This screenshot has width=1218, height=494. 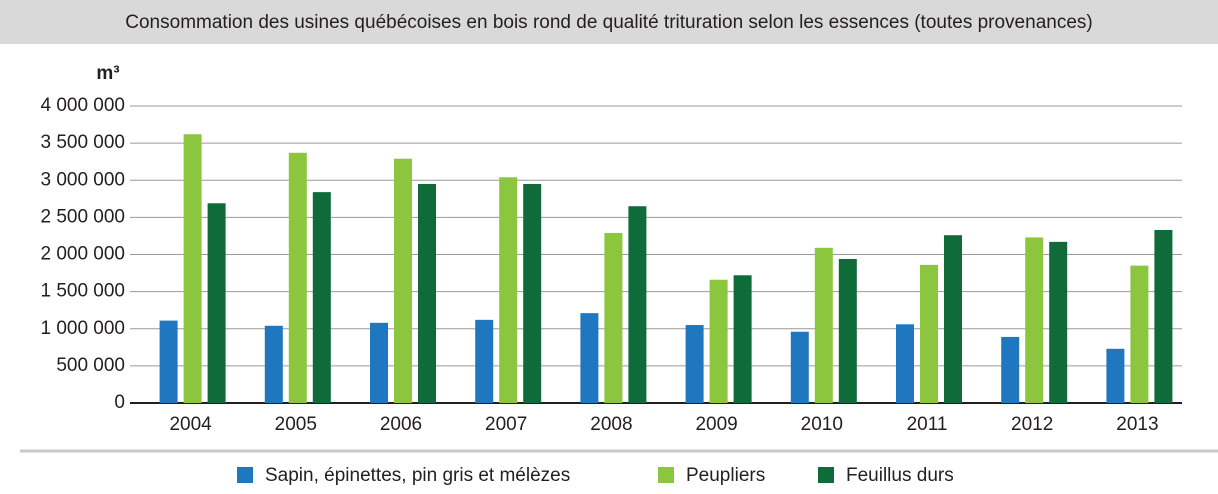 What do you see at coordinates (716, 424) in the screenshot?
I see `x-tick-label: 2009` at bounding box center [716, 424].